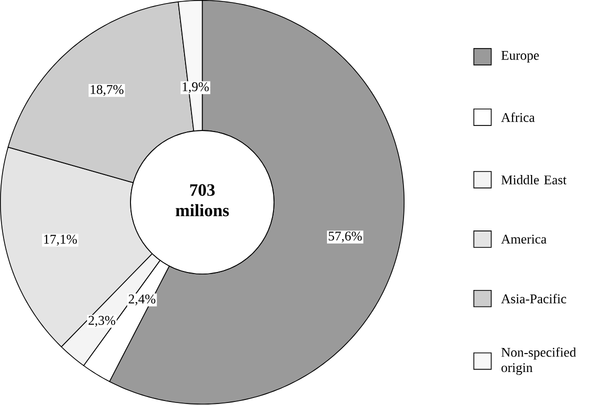 This screenshot has width=613, height=405. What do you see at coordinates (345, 237) in the screenshot?
I see `data-label: 57,6%` at bounding box center [345, 237].